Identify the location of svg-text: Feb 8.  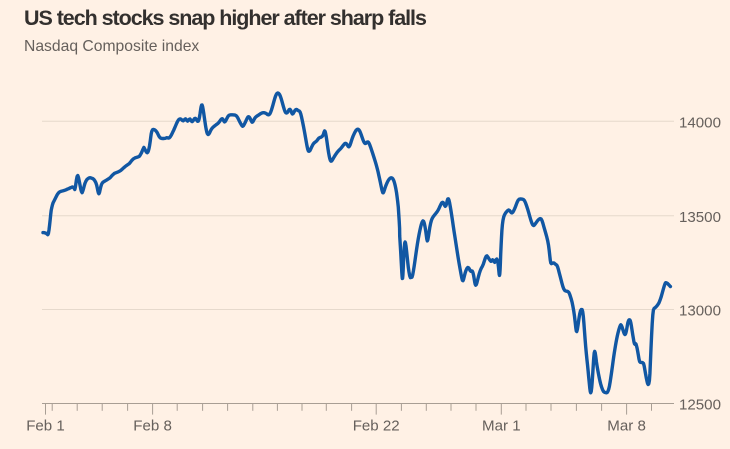
(152, 425).